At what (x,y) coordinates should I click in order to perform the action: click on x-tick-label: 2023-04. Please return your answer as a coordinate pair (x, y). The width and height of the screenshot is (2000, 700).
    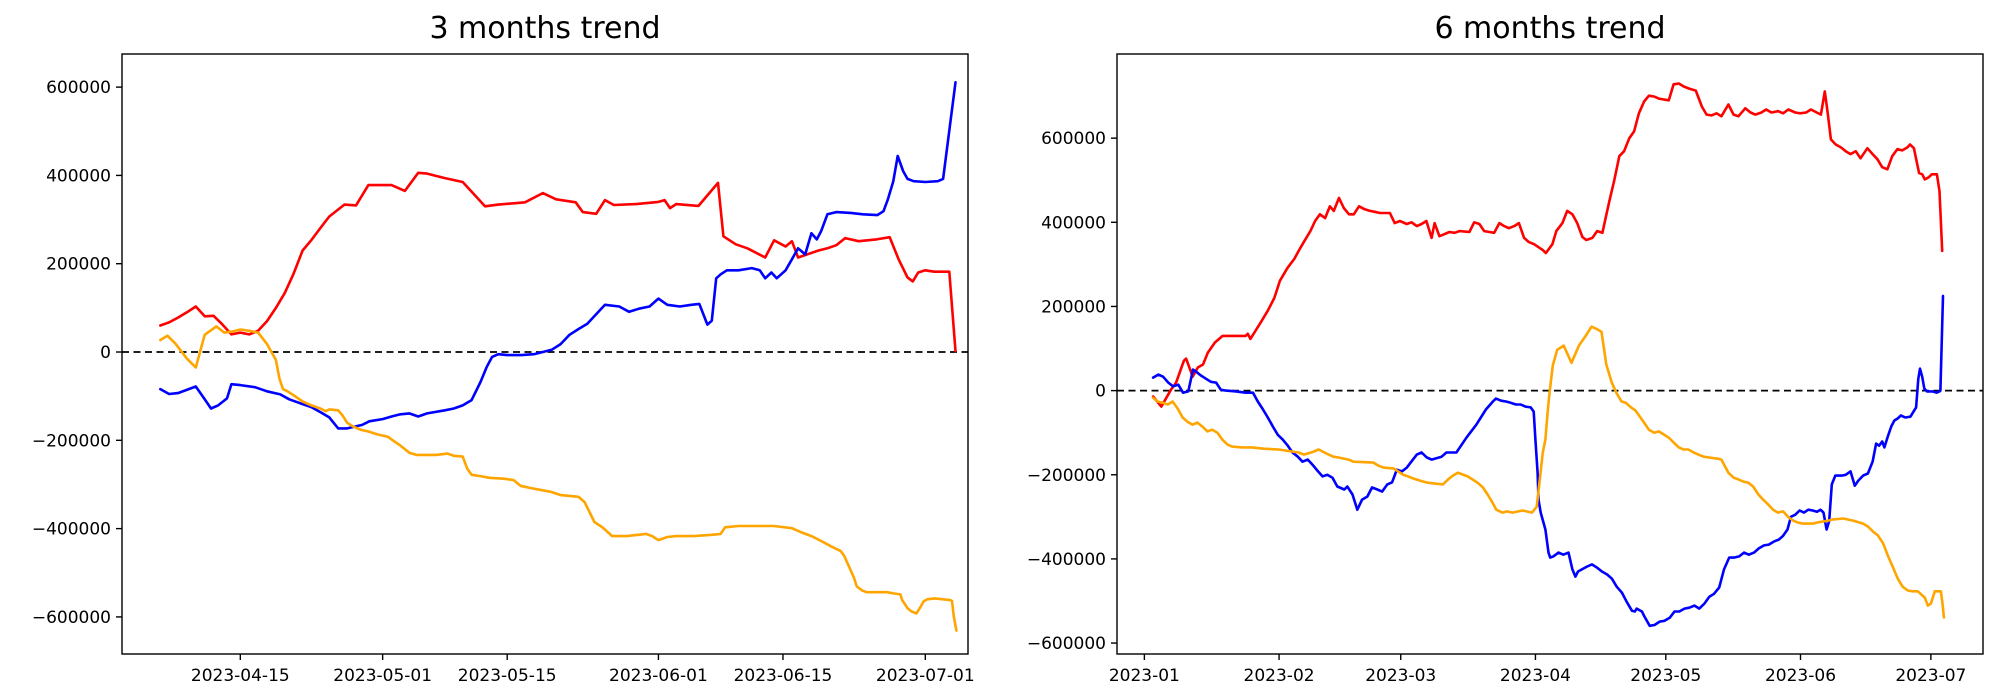
    Looking at the image, I should click on (1535, 676).